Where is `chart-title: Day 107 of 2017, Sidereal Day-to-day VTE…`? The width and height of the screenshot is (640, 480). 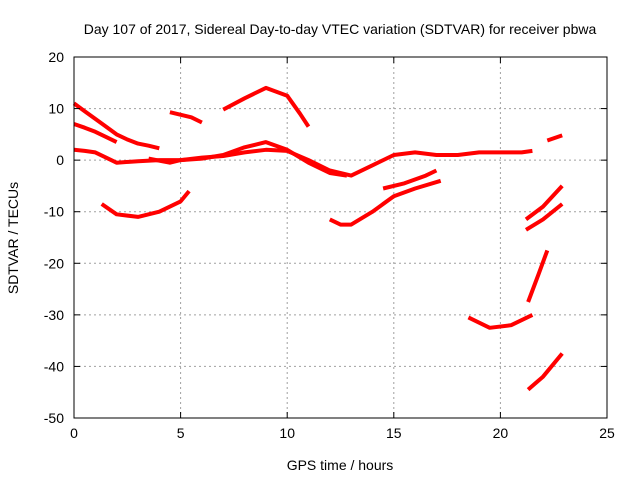
chart-title: Day 107 of 2017, Sidereal Day-to-day VTE… is located at coordinates (340, 29).